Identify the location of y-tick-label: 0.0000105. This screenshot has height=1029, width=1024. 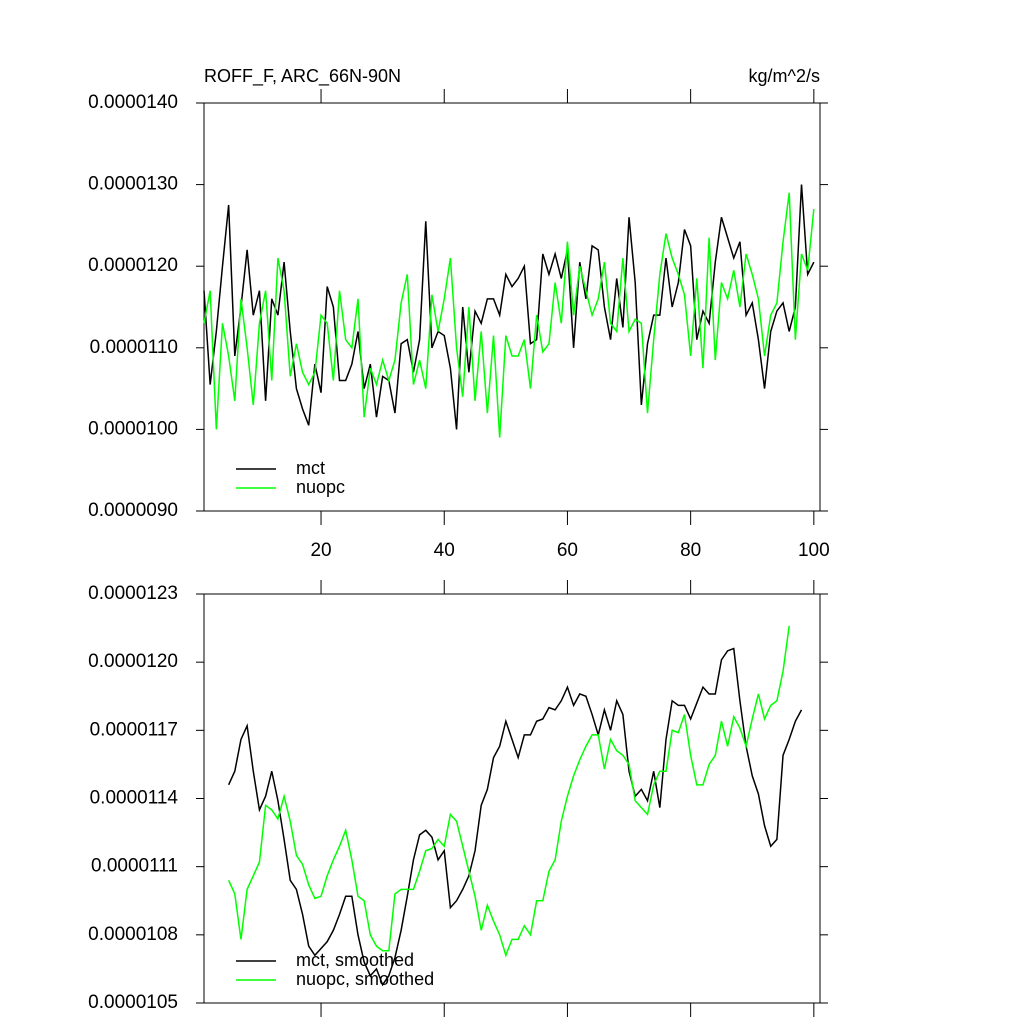
(133, 1002).